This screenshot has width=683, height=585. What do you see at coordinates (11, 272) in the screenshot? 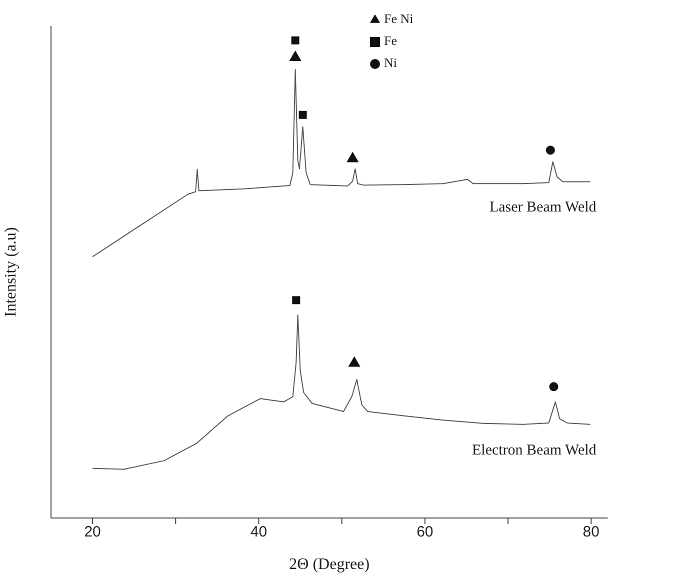
I see `y-axis-title: Intensity (a.u)` at bounding box center [11, 272].